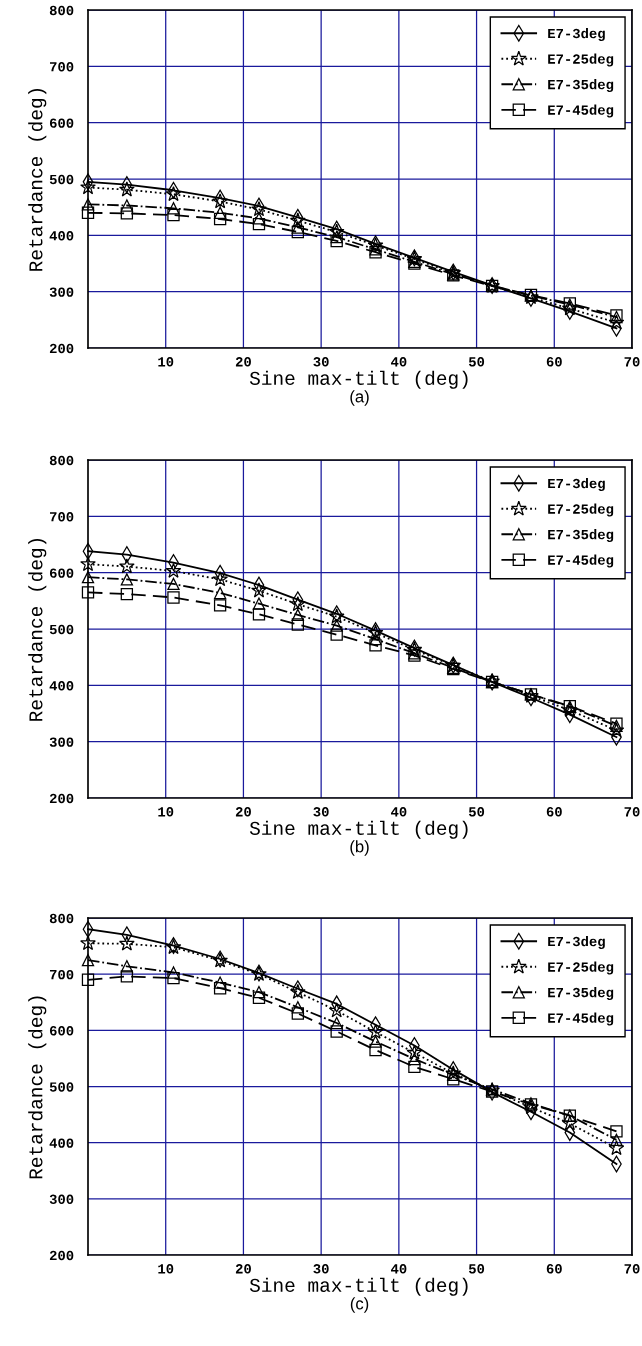 This screenshot has height=1346, width=642. What do you see at coordinates (359, 1305) in the screenshot?
I see `text: (c)` at bounding box center [359, 1305].